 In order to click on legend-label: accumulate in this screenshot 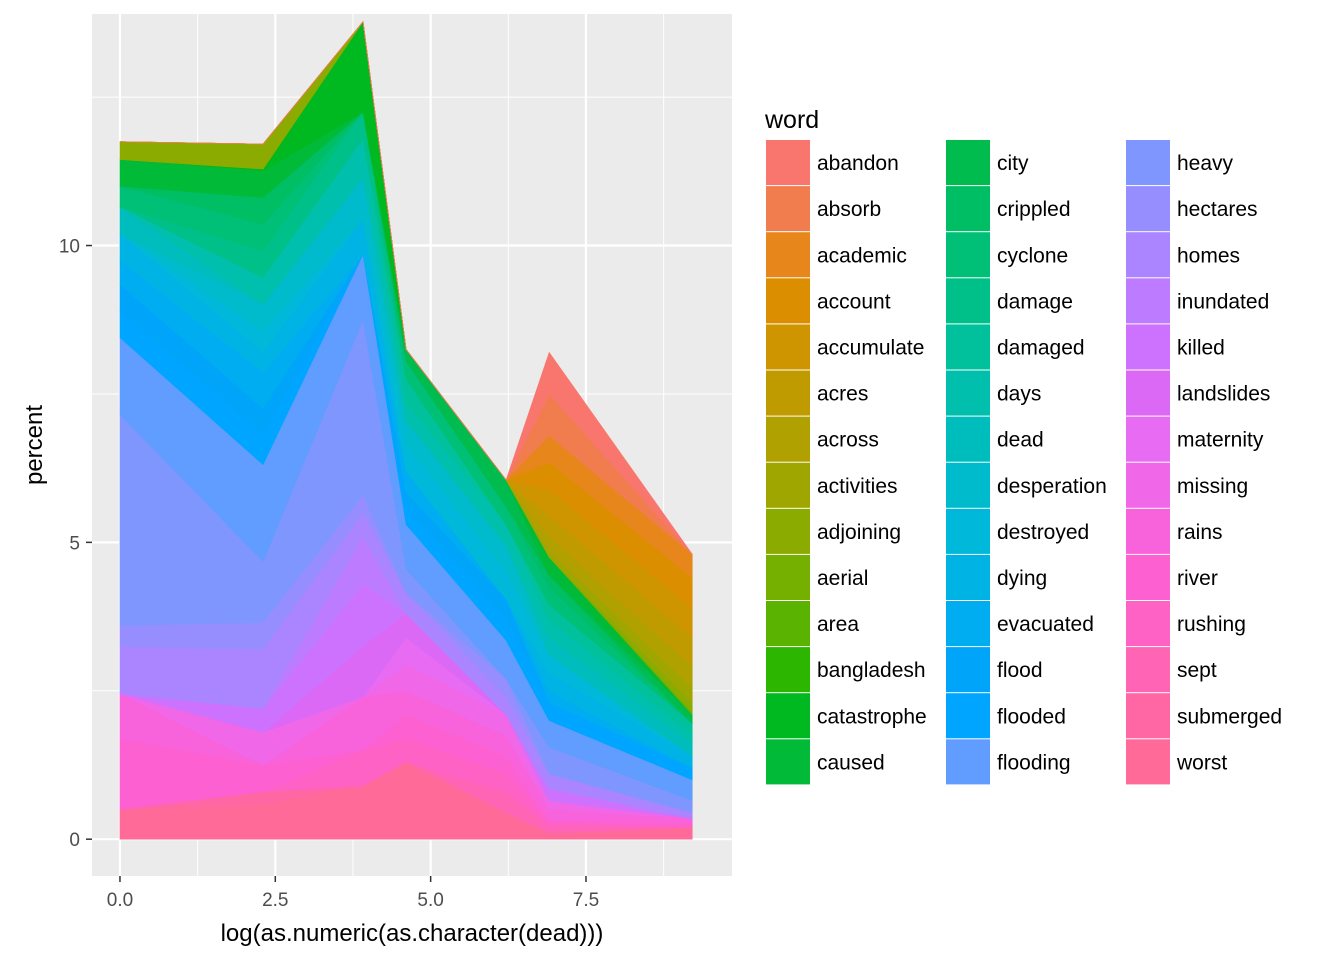, I will do `click(870, 347)`.